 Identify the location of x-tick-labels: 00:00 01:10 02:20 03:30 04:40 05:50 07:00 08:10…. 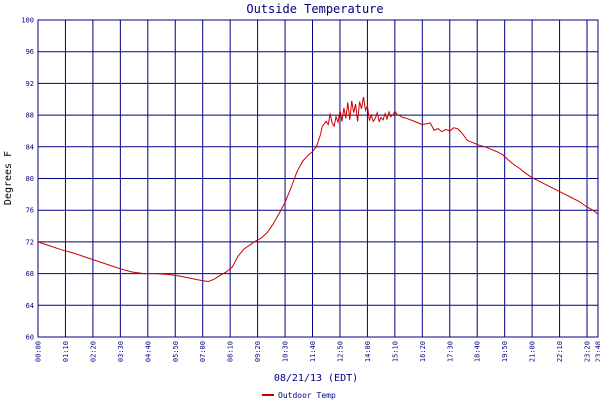
(317, 351).